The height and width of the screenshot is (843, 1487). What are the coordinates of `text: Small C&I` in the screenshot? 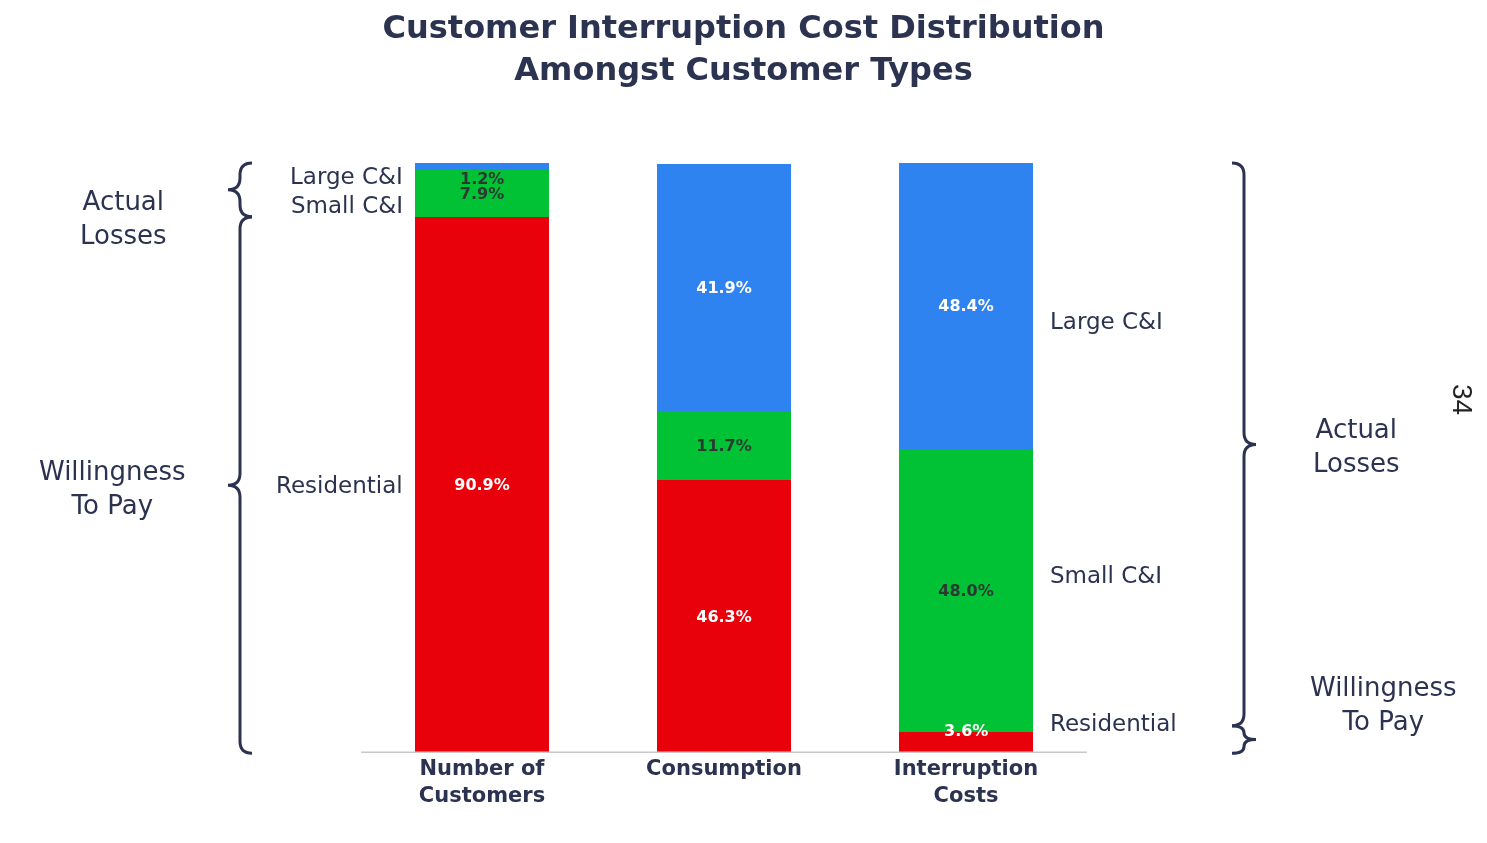 It's located at (1106, 575).